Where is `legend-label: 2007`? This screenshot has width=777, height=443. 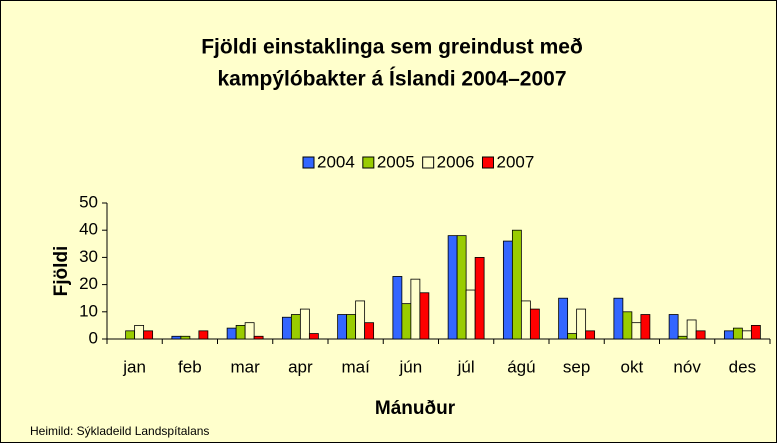
legend-label: 2007 is located at coordinates (515, 161).